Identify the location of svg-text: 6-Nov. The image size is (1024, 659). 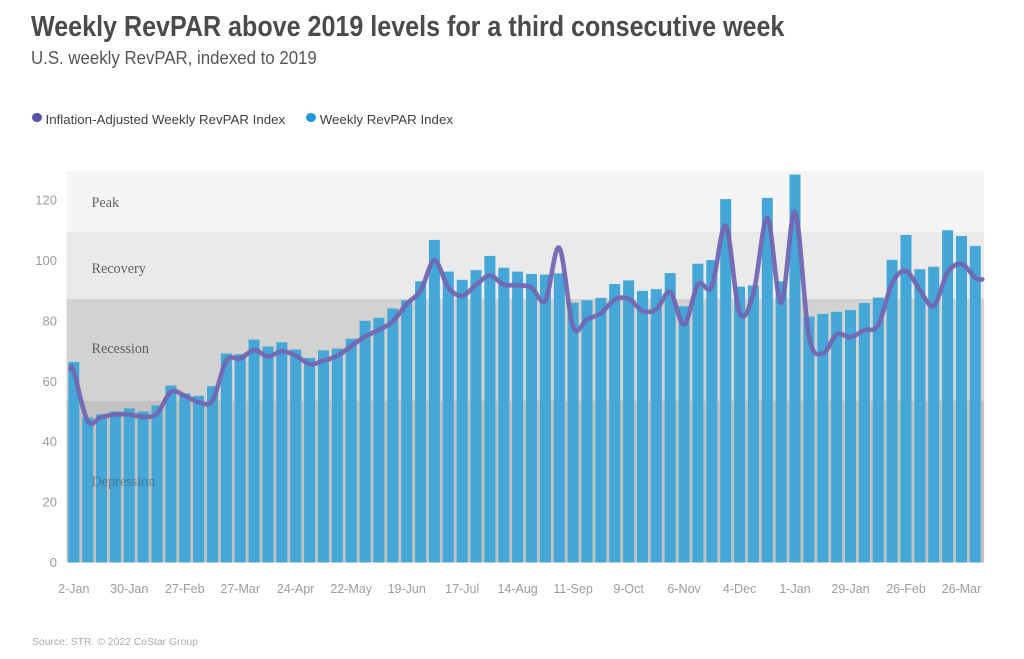
(684, 589).